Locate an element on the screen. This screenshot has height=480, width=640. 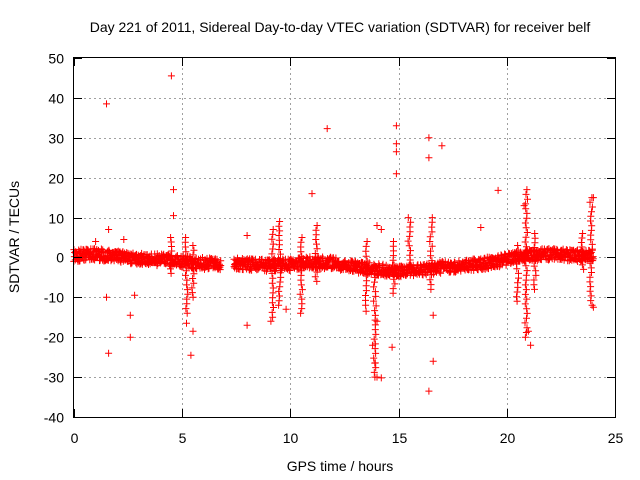
y-tick-label: 10 is located at coordinates (56, 219).